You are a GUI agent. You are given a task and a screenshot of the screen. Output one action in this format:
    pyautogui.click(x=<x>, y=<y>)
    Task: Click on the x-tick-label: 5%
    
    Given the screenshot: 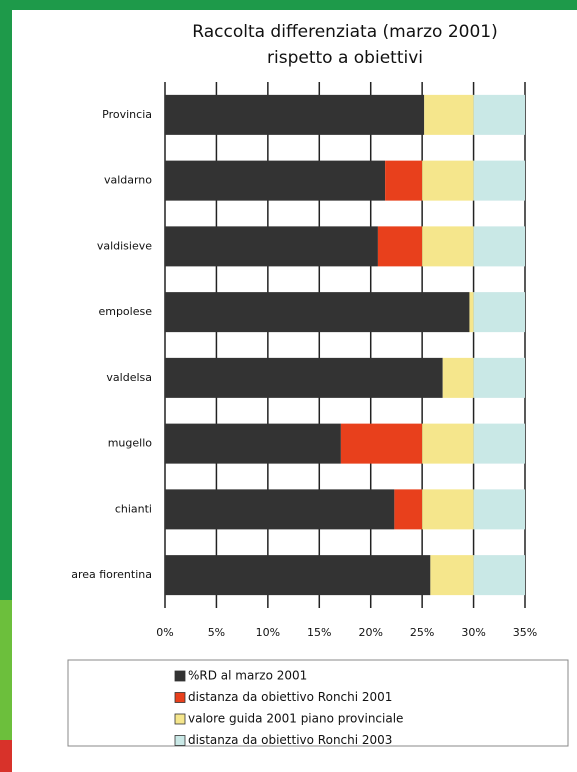 What is the action you would take?
    pyautogui.click(x=216, y=632)
    